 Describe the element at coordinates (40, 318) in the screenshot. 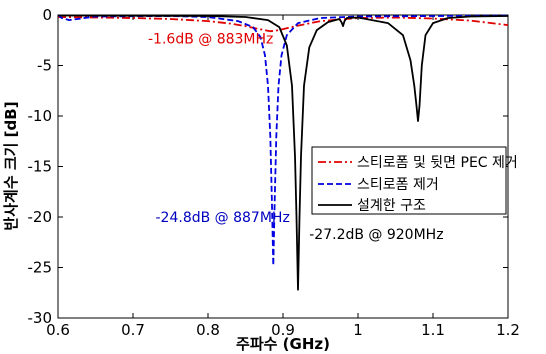

I see `y-tick-label: -30` at that location.